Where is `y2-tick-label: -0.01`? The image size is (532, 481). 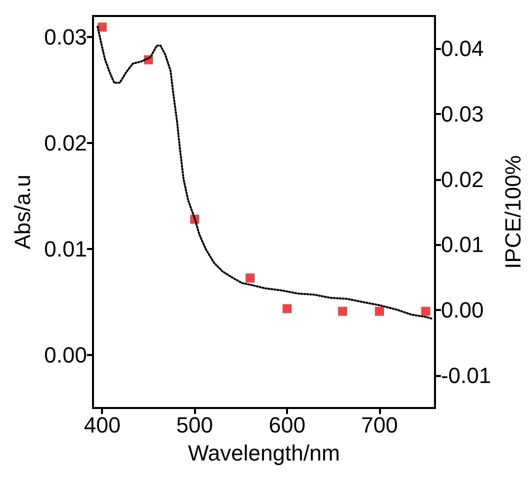
y2-tick-label: -0.01 is located at coordinates (466, 375).